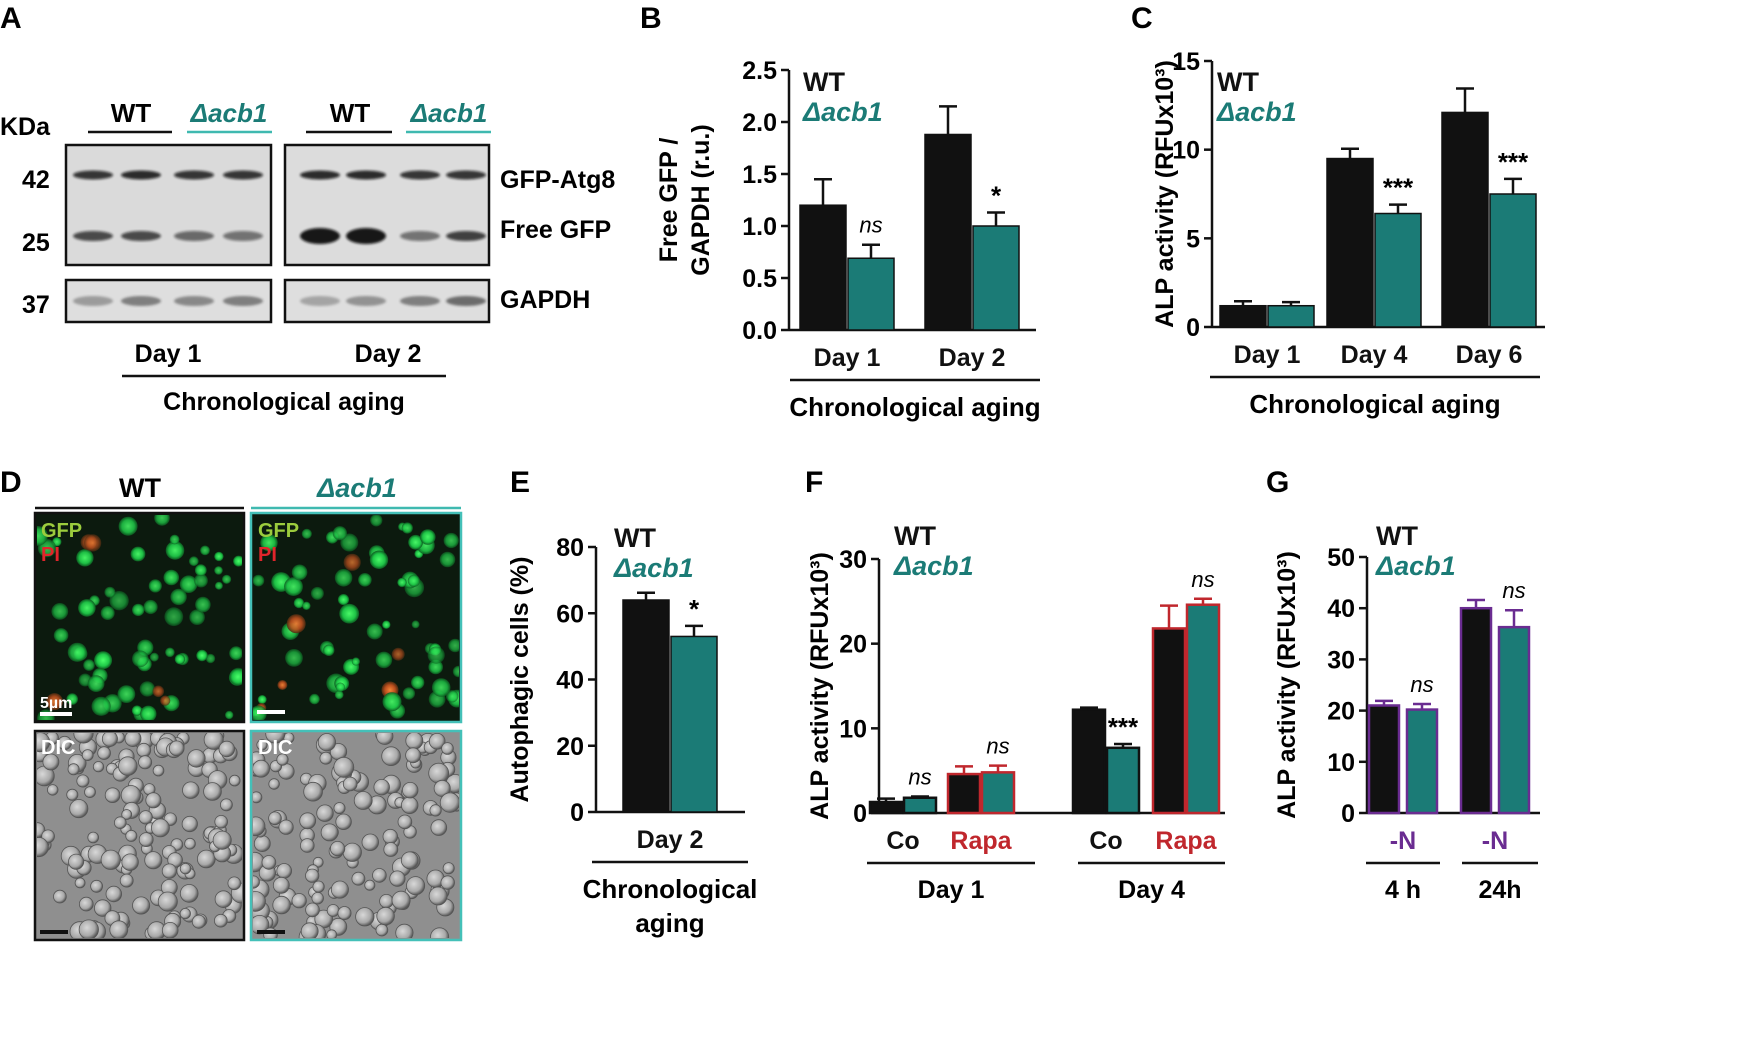 This screenshot has width=1742, height=1045. I want to click on y-tick-label: 0.0, so click(759, 331).